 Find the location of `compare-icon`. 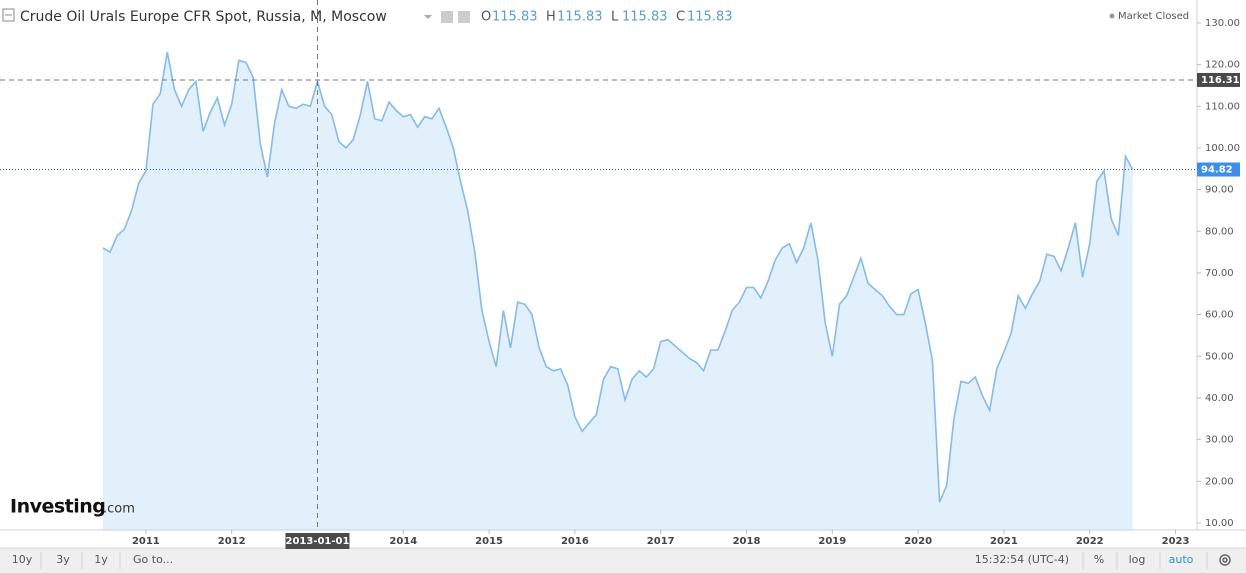

compare-icon is located at coordinates (464, 17).